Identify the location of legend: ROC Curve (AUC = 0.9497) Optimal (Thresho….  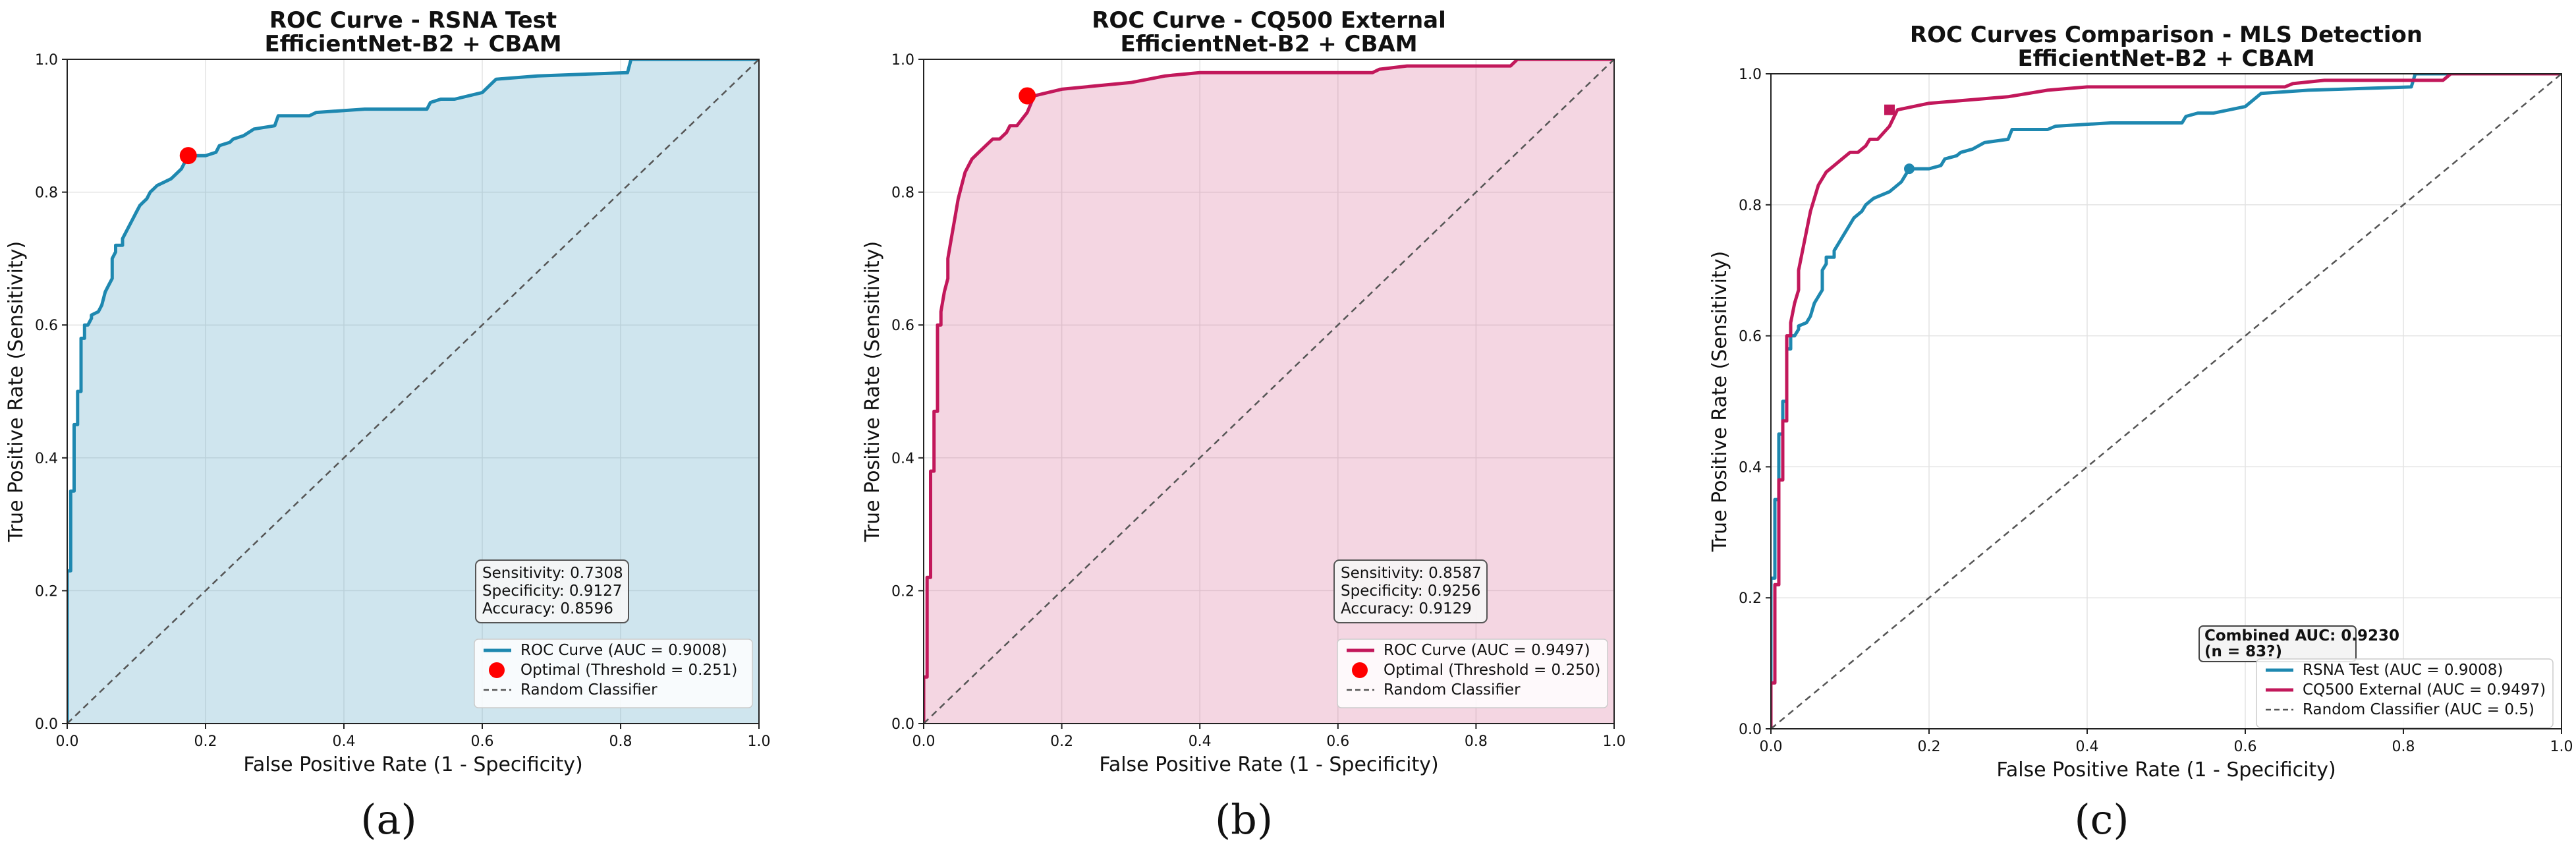
(1472, 673).